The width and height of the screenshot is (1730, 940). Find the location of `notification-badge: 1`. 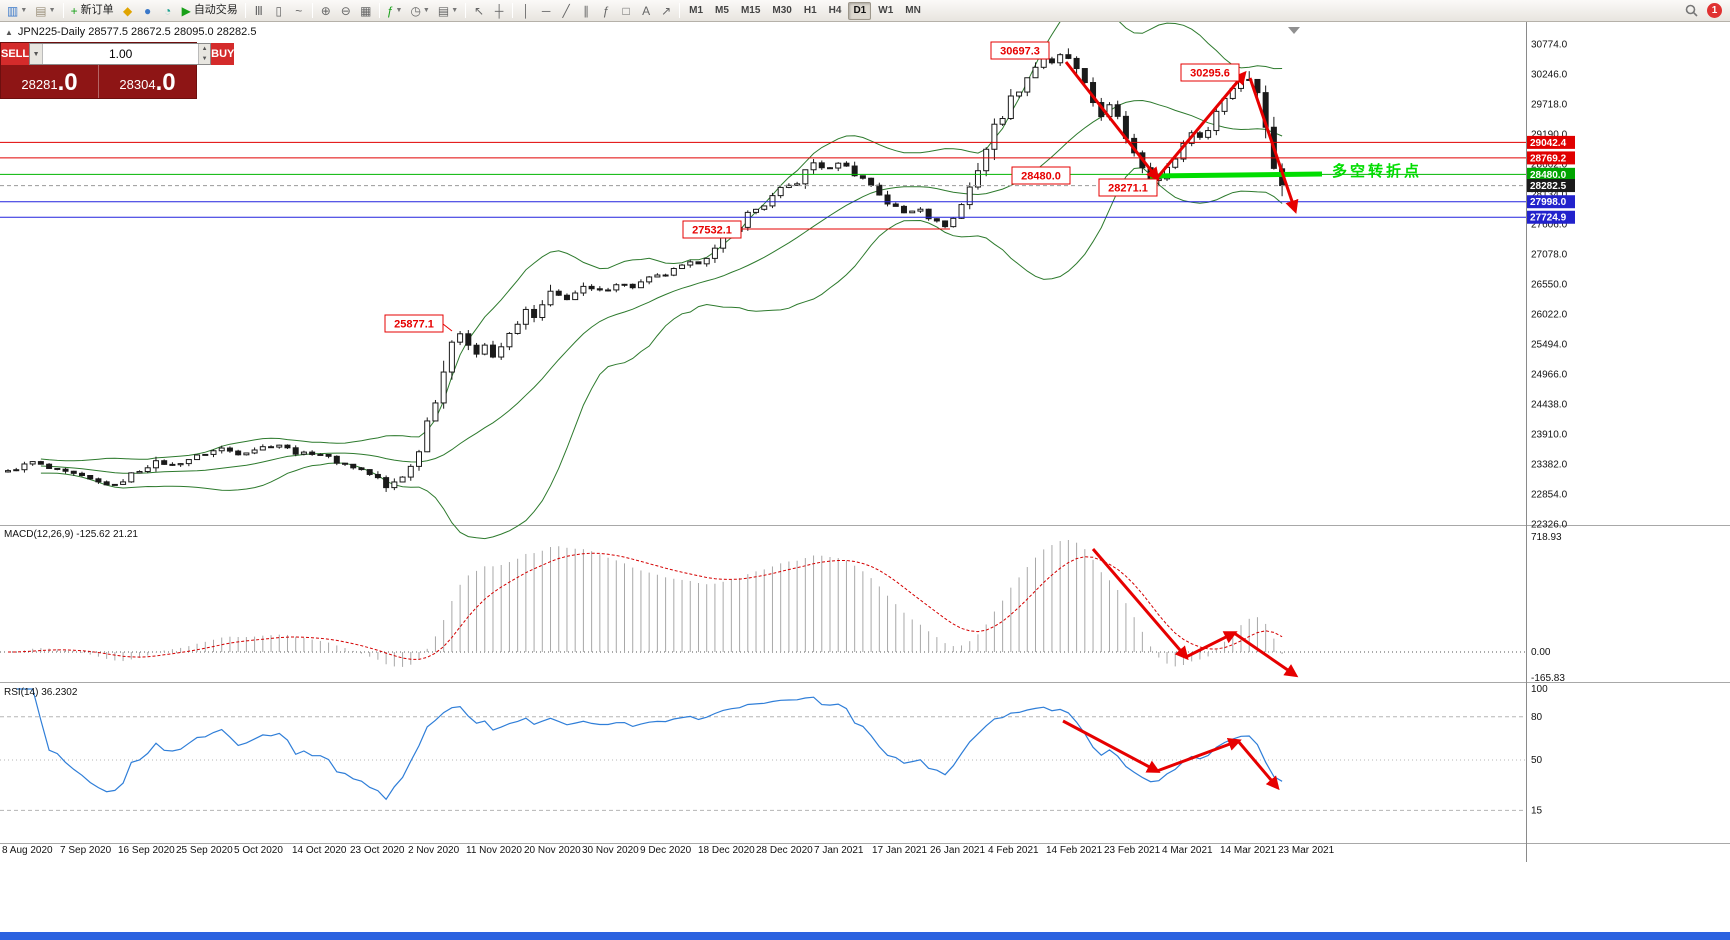

notification-badge: 1 is located at coordinates (1714, 10).